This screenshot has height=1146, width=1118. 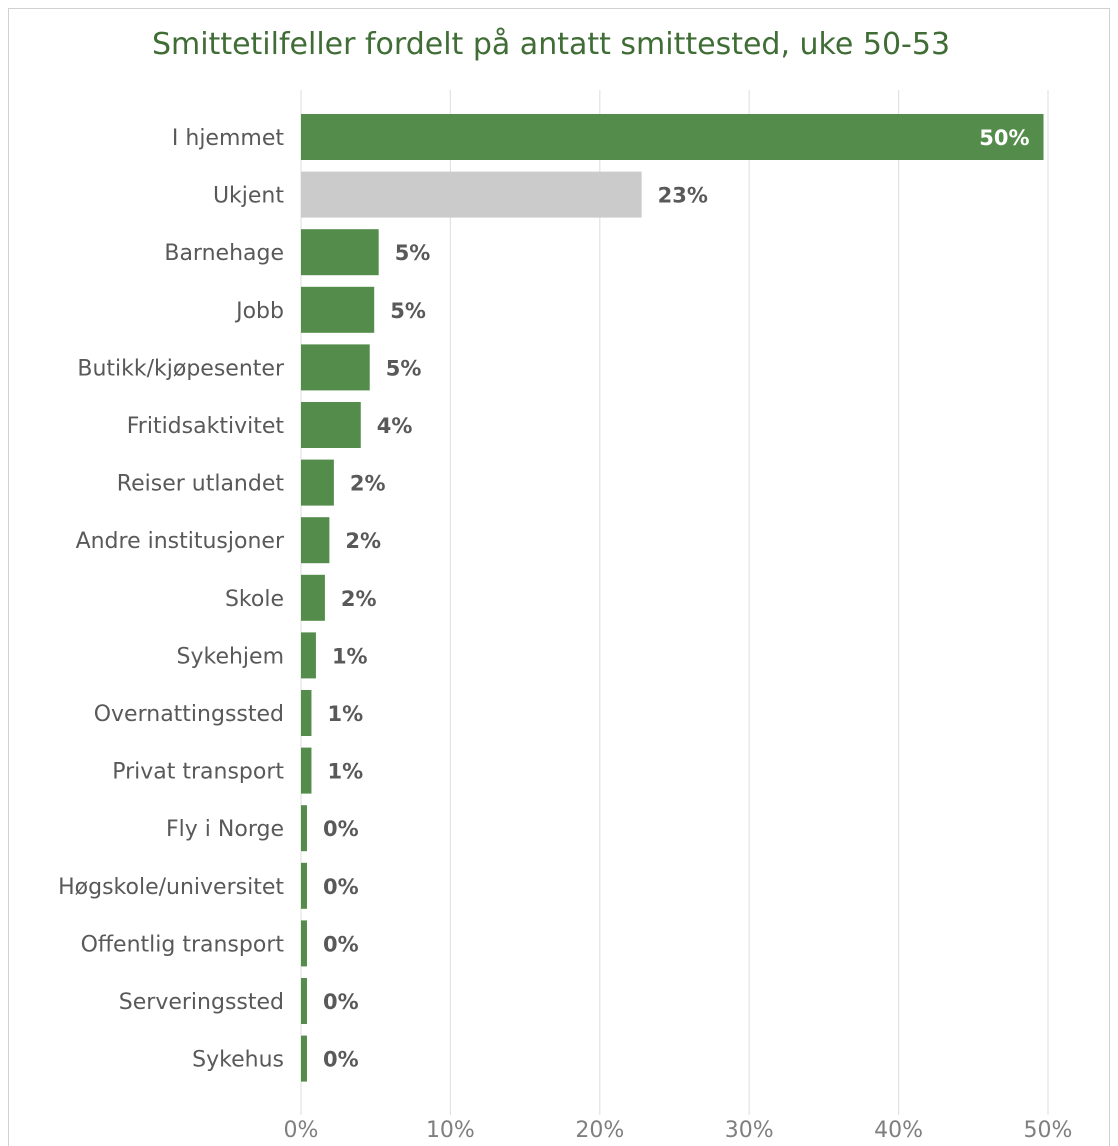 I want to click on x-tick-label-1: 10%, so click(x=450, y=1130).